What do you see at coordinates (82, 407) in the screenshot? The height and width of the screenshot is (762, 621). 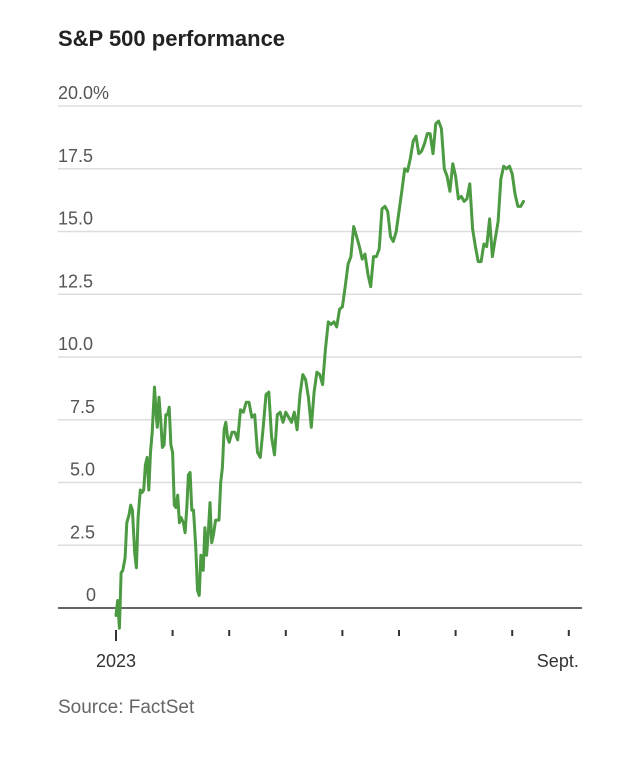 I see `y-tick-label: 7.5` at bounding box center [82, 407].